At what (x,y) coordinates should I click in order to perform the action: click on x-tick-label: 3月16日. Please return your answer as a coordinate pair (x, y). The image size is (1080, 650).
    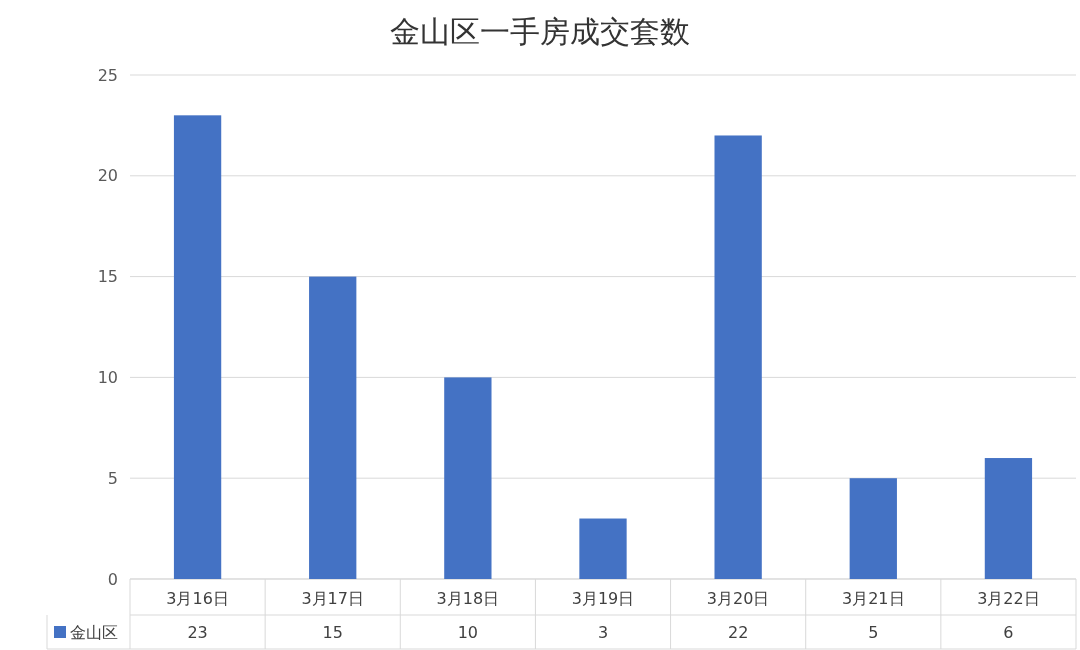
    Looking at the image, I should click on (197, 598).